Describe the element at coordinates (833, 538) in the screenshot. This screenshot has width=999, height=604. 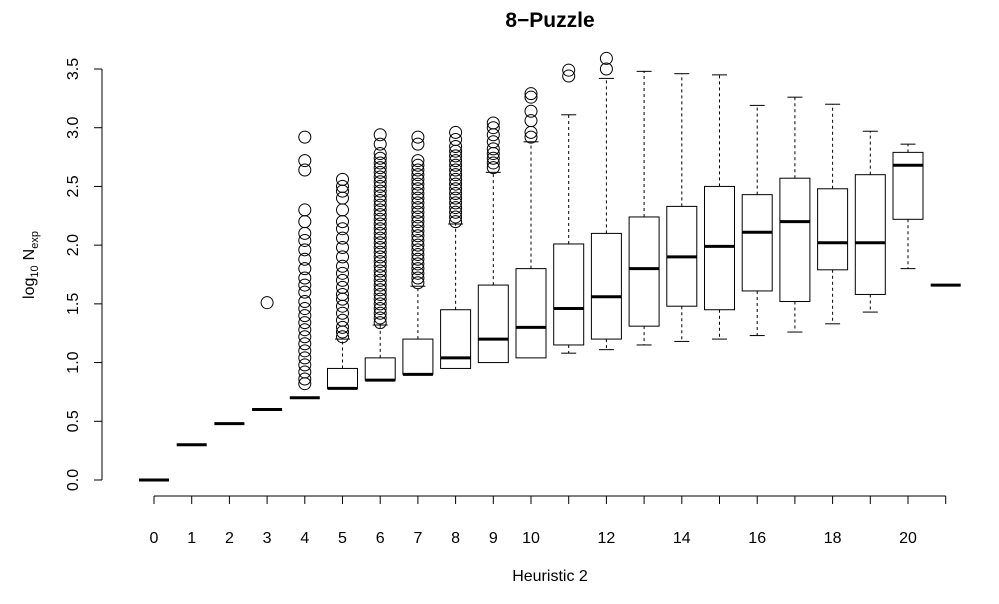
I see `x-tick-label: 18` at that location.